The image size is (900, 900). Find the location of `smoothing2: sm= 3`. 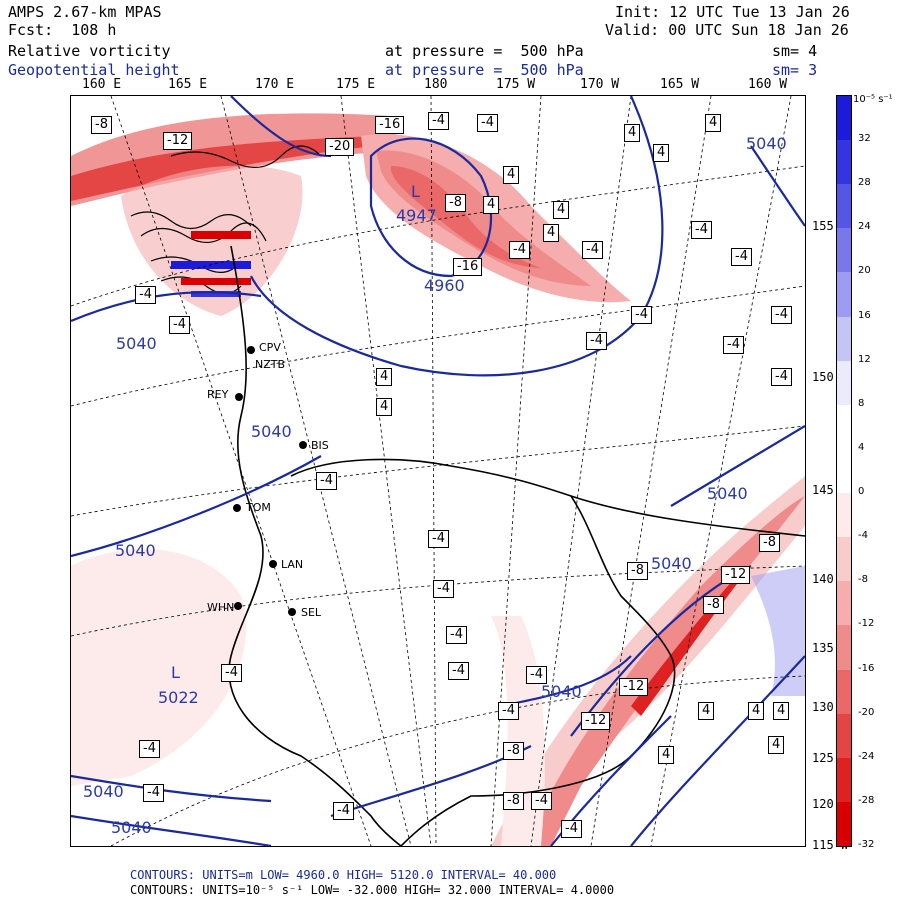

smoothing2: sm= 3 is located at coordinates (795, 70).